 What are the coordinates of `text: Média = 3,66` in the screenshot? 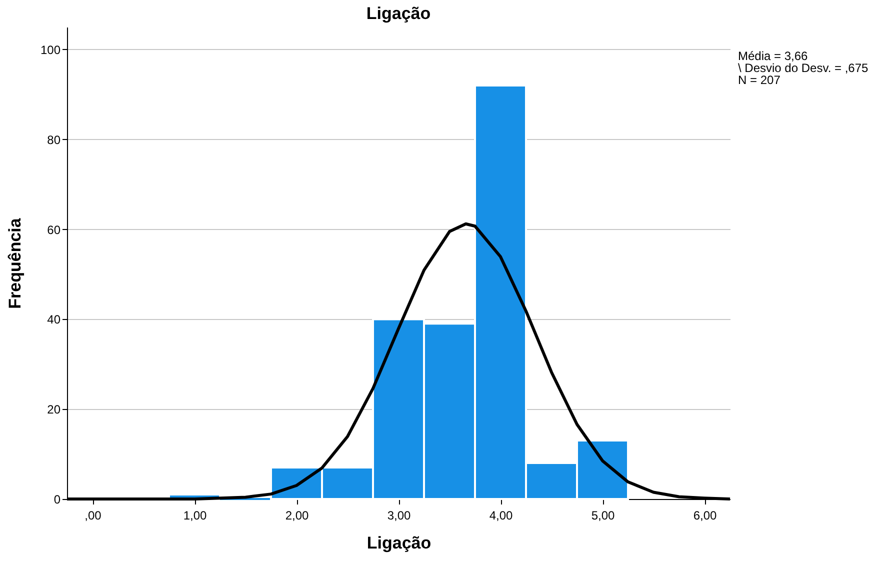 It's located at (773, 56).